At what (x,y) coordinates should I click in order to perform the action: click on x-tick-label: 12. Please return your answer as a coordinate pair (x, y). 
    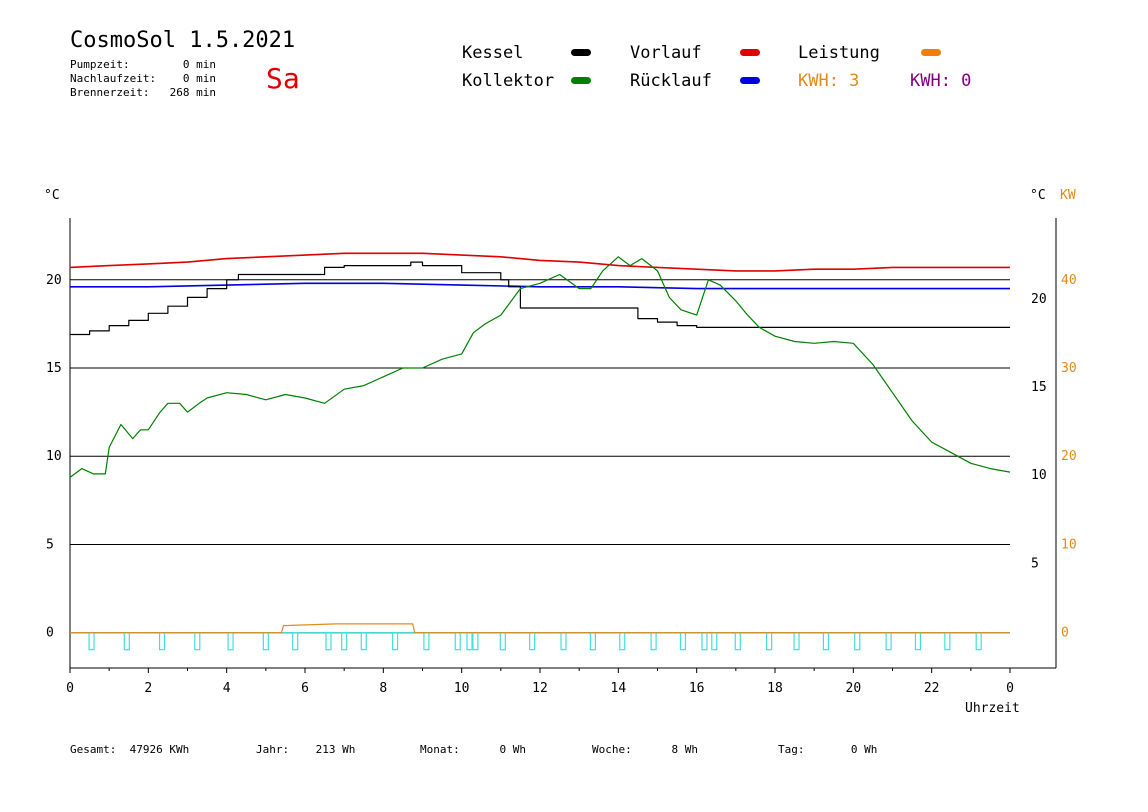
    Looking at the image, I should click on (540, 688).